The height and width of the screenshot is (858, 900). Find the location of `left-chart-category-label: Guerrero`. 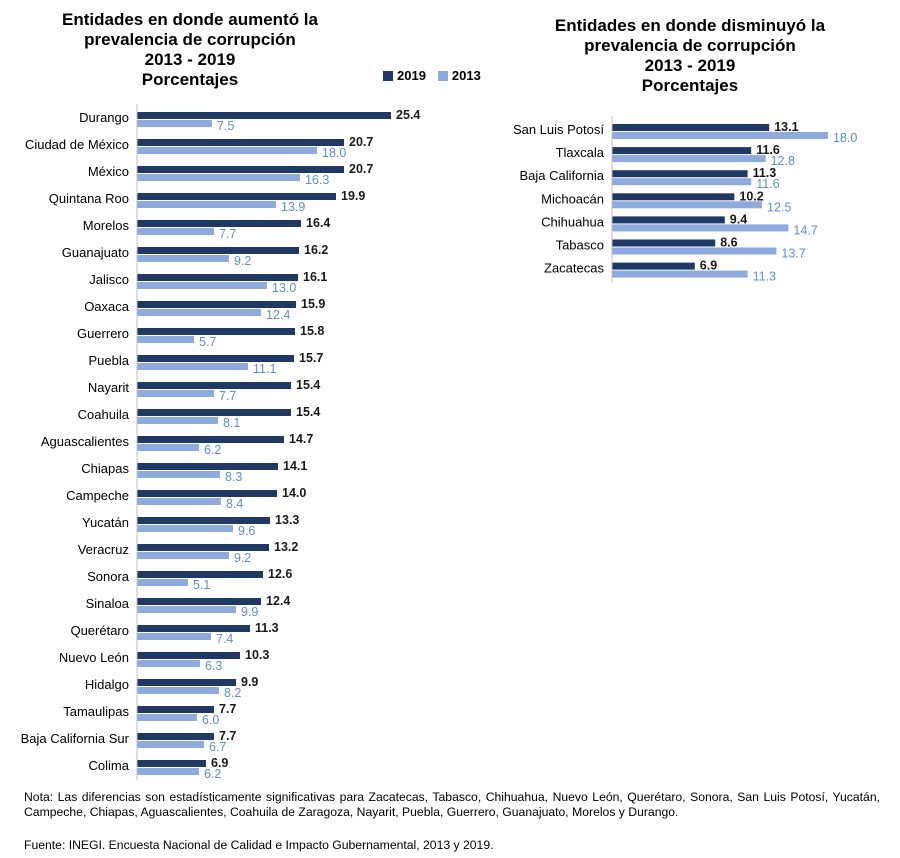

left-chart-category-label: Guerrero is located at coordinates (103, 333).